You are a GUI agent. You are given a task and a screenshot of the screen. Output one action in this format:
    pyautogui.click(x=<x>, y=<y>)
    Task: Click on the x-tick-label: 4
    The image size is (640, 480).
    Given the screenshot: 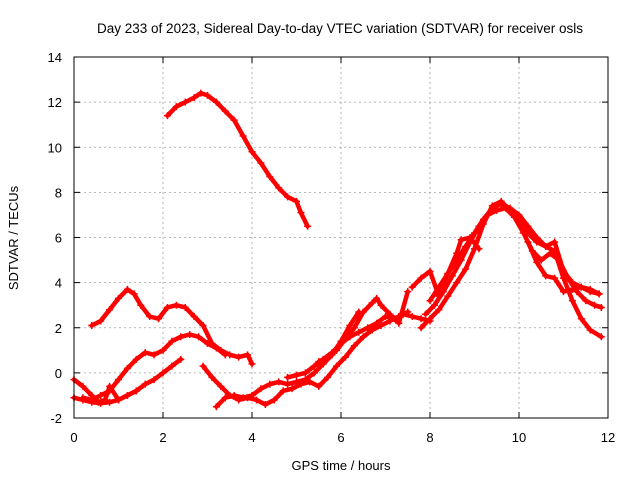 What is the action you would take?
    pyautogui.click(x=251, y=437)
    